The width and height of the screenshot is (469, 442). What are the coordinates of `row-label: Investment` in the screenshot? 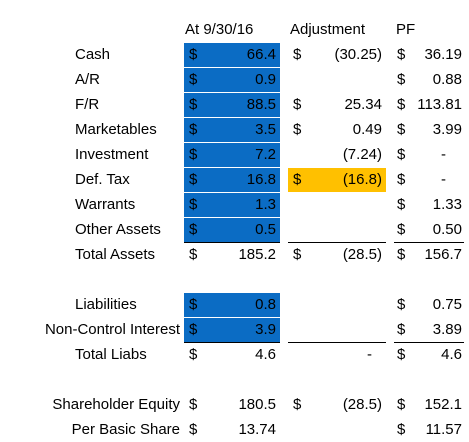 It's located at (112, 154).